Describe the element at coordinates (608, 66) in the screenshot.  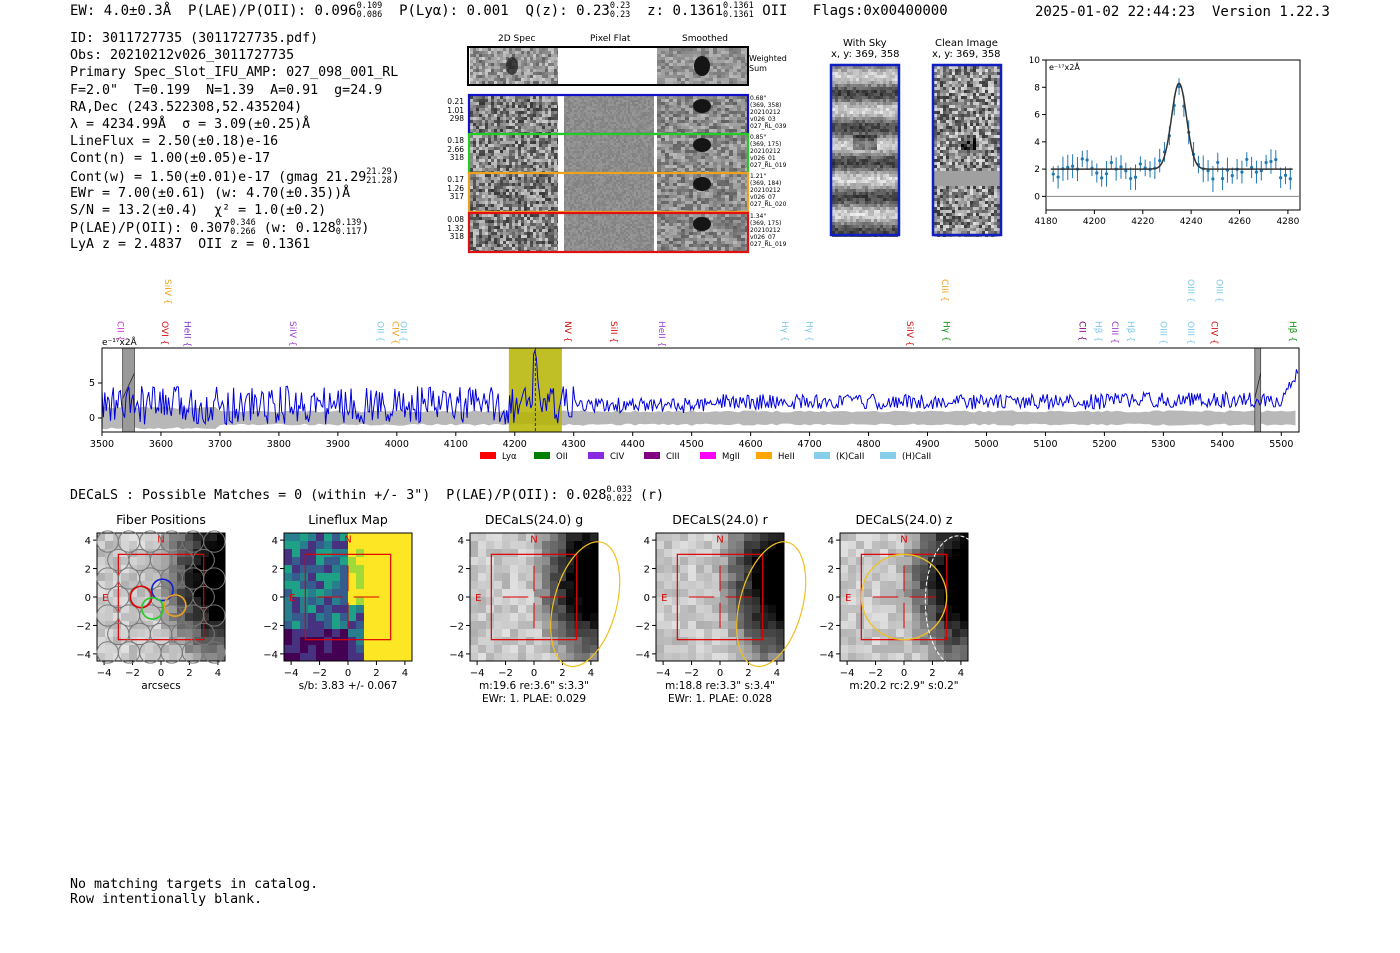
I see `weighted-frame` at that location.